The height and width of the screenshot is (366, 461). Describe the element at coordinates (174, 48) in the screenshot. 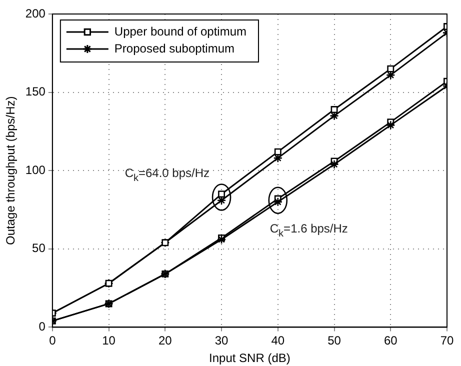

I see `legend-label: Proposed suboptimum` at that location.